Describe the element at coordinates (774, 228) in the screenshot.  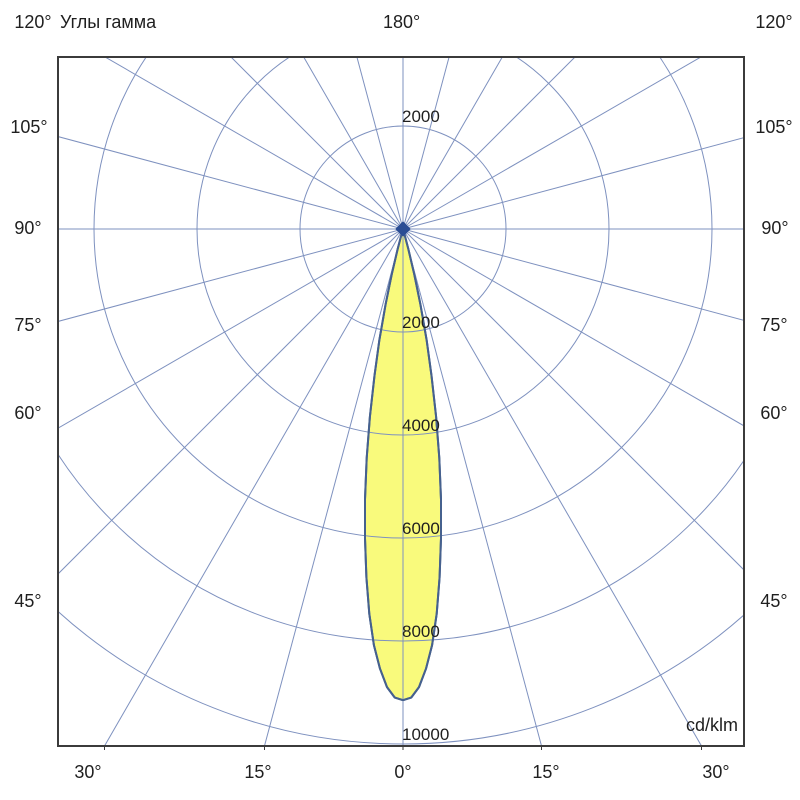
I see `gamma-label-right: 90°` at that location.